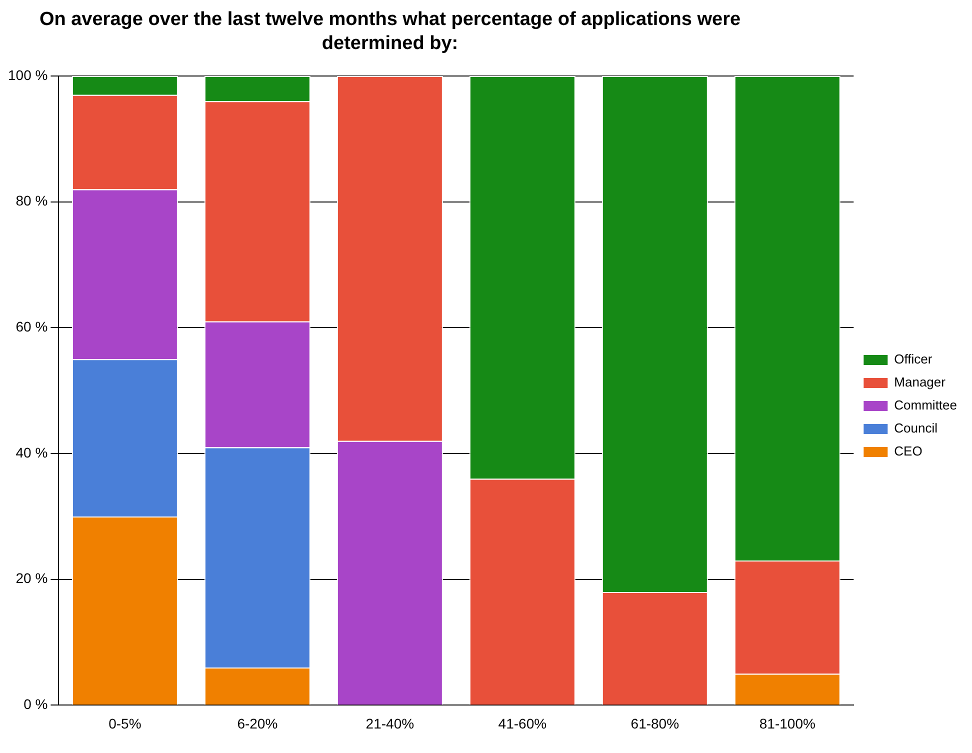 The width and height of the screenshot is (972, 753). I want to click on legend-label: Officer, so click(913, 359).